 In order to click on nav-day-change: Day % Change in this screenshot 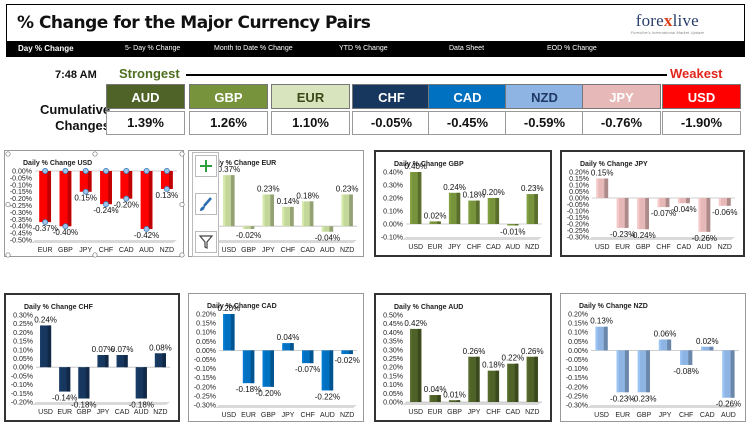, I will do `click(46, 48)`.